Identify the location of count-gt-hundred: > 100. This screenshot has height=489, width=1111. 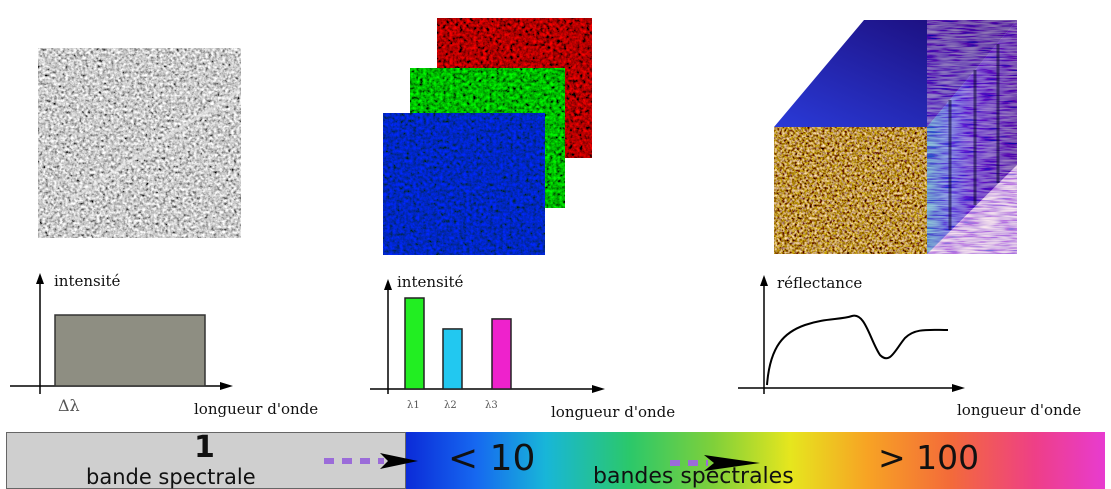
(929, 457).